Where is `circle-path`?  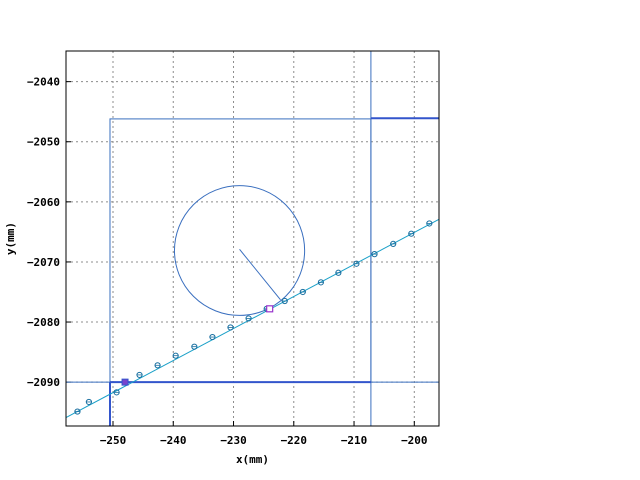
circle-path is located at coordinates (239, 250).